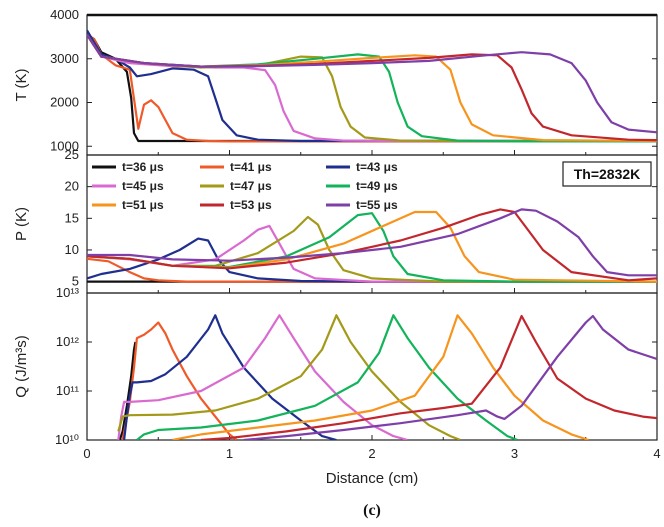 Image resolution: width=664 pixels, height=527 pixels. I want to click on y-tick-label: 5, so click(75, 281).